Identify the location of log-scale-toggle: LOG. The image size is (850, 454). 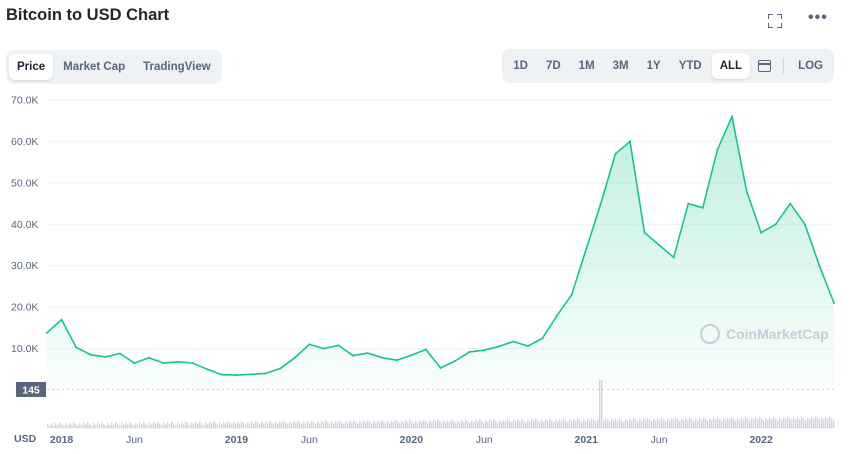
(810, 66).